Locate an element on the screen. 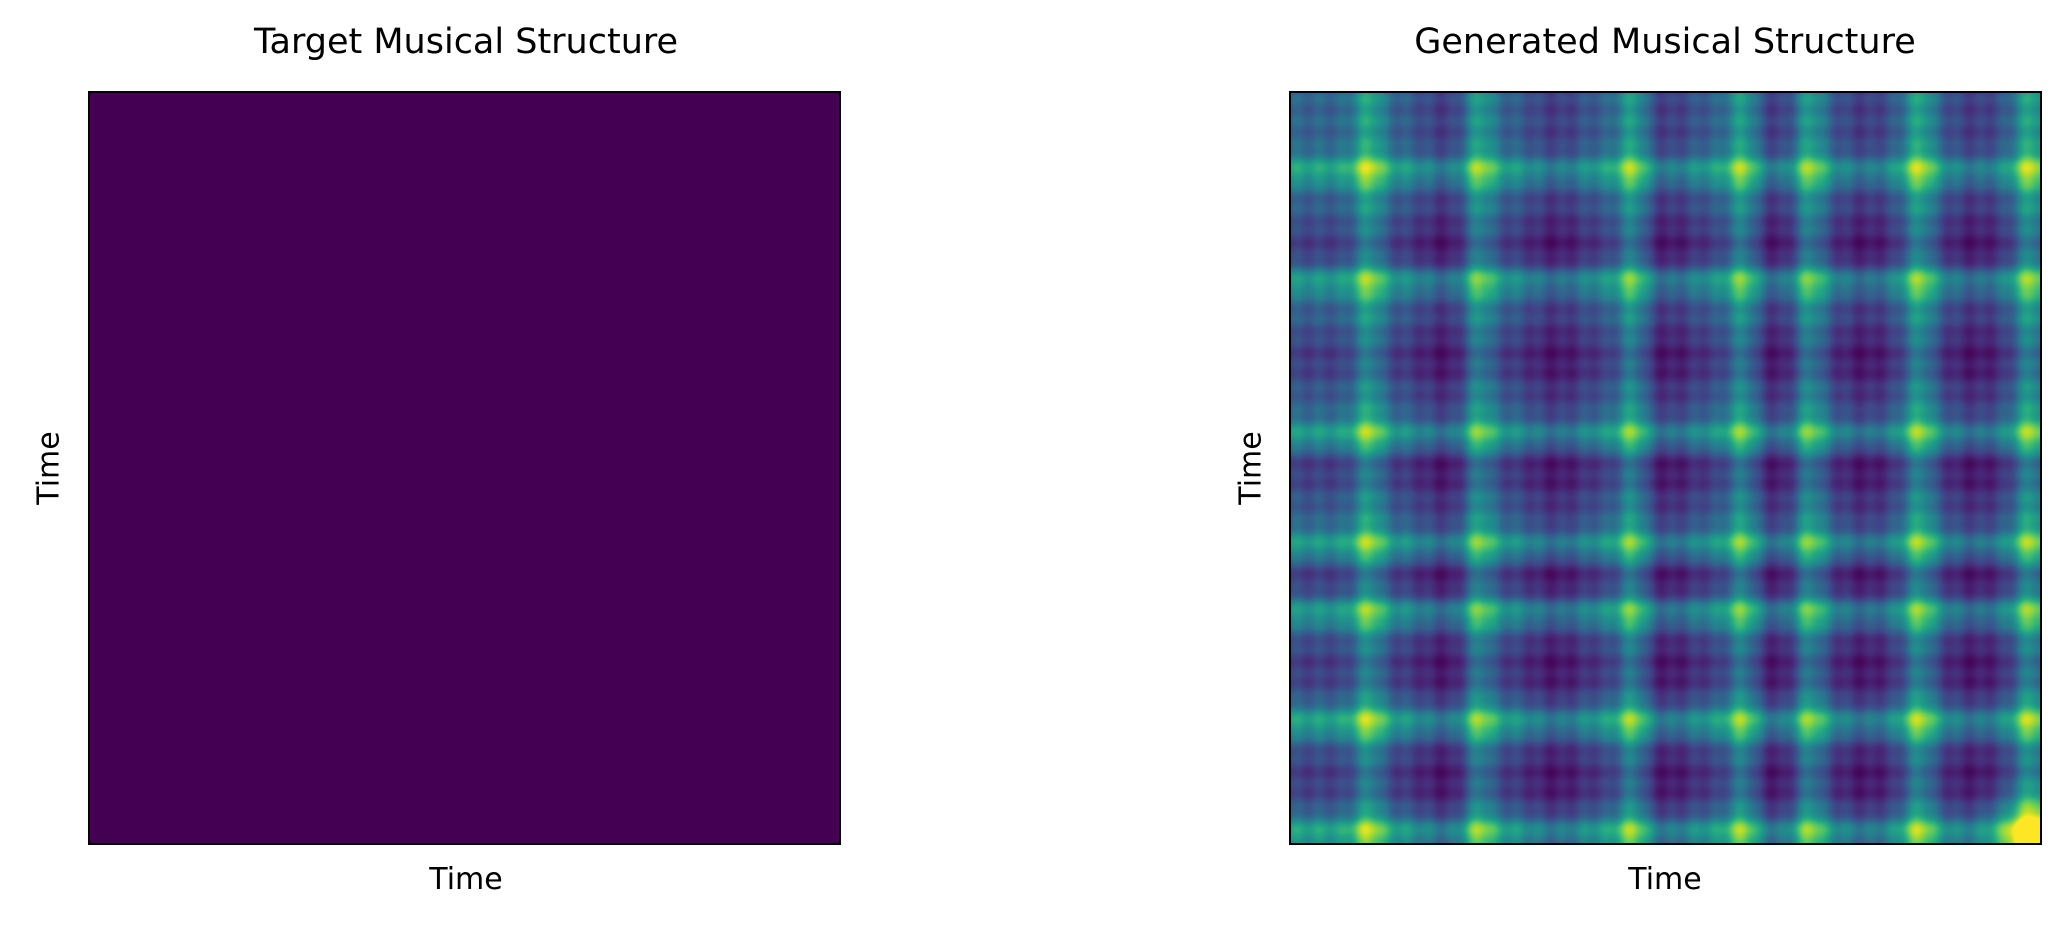  generated-chart-title: Generated Musical Structure is located at coordinates (1665, 42).